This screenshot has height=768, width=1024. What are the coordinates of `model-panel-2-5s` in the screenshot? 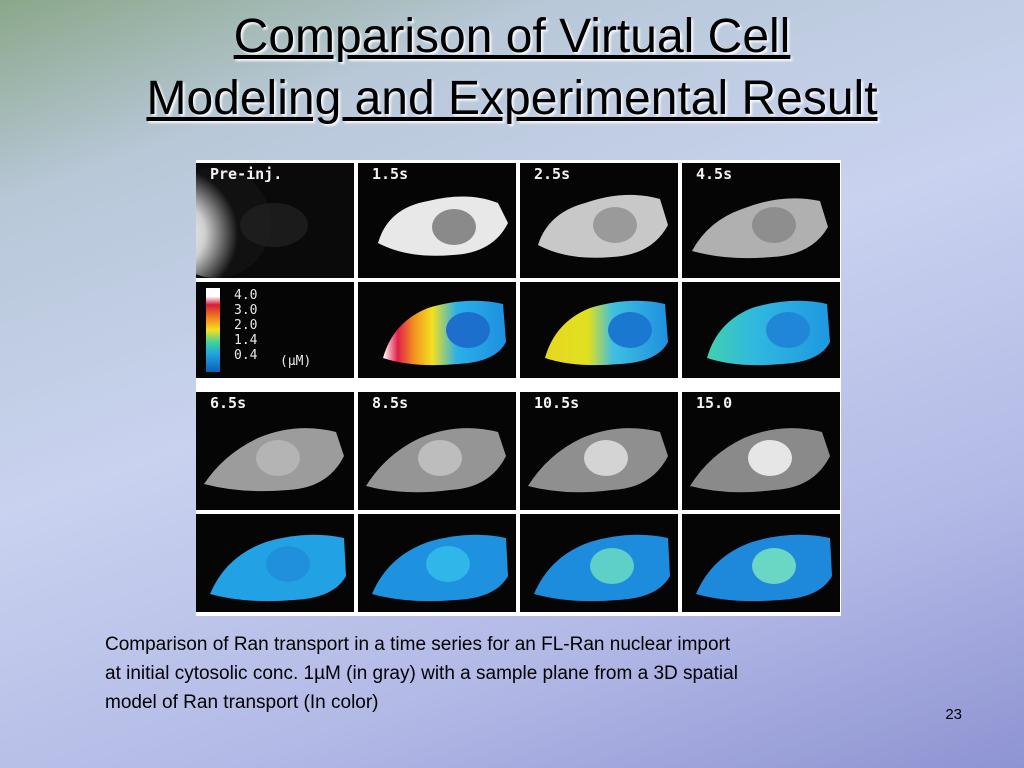 It's located at (599, 330).